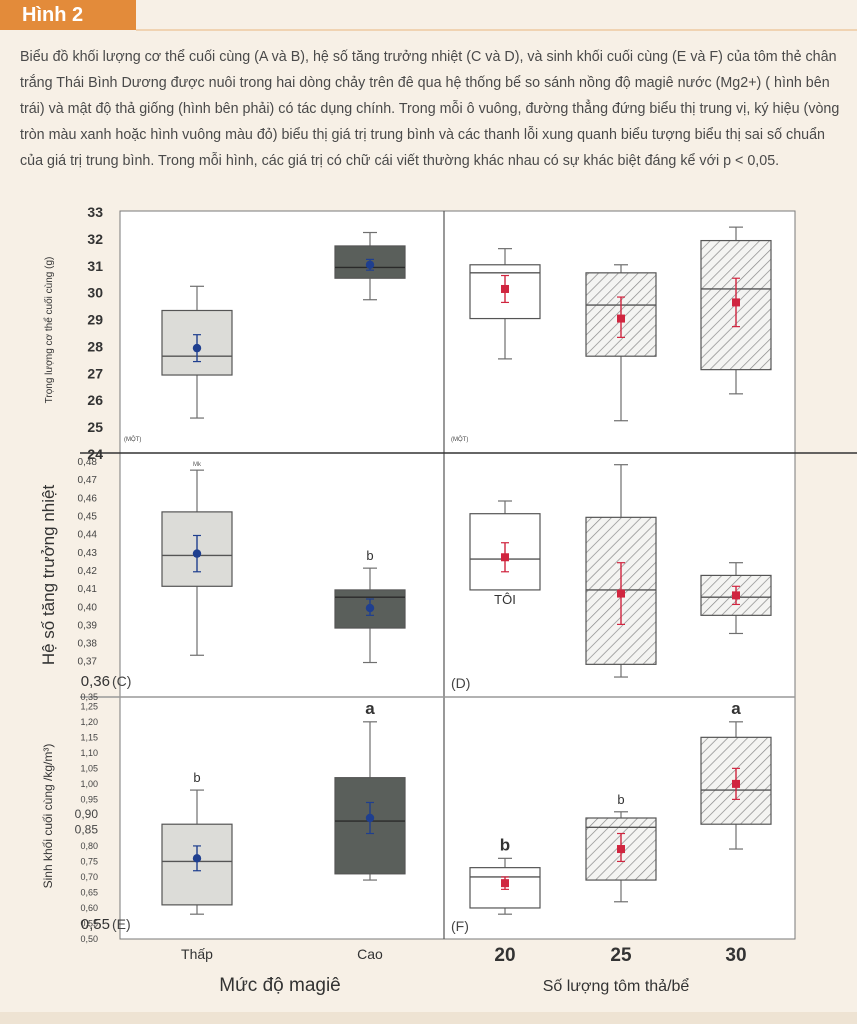 The height and width of the screenshot is (1024, 857). I want to click on significance-letter-E-1: a, so click(370, 708).